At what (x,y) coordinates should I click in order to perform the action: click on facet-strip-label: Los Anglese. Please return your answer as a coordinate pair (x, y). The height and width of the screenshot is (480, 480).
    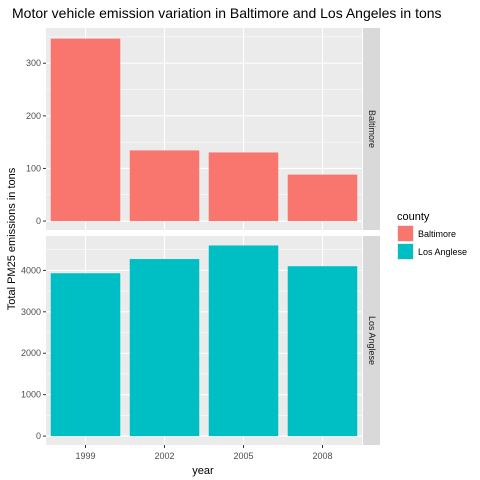
    Looking at the image, I should click on (372, 340).